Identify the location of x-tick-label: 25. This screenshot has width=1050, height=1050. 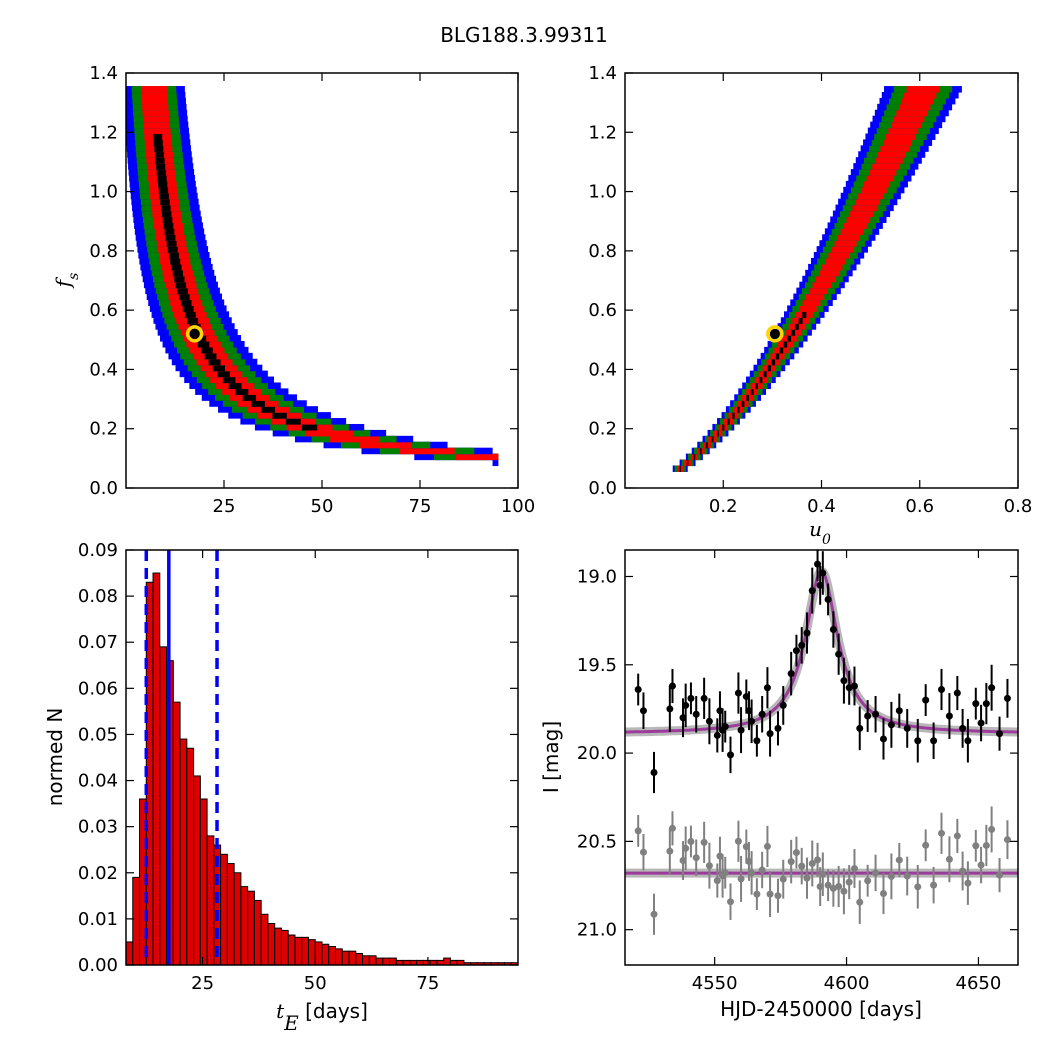
(202, 983).